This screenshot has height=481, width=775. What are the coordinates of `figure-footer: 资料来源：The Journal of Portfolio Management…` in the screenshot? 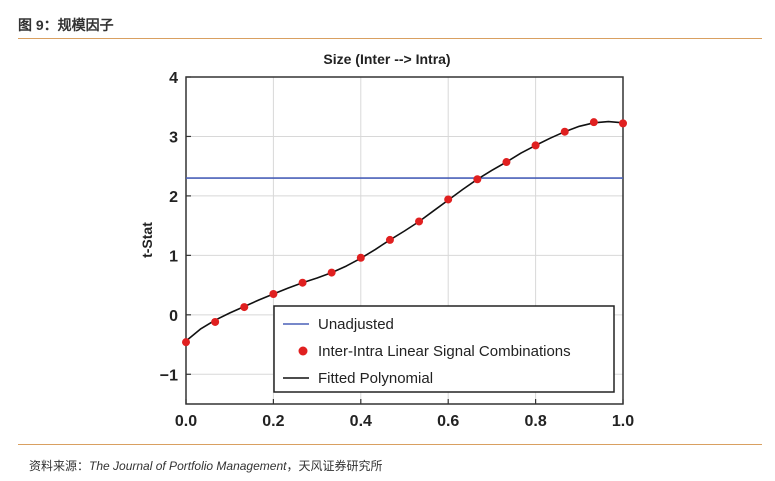 It's located at (390, 458).